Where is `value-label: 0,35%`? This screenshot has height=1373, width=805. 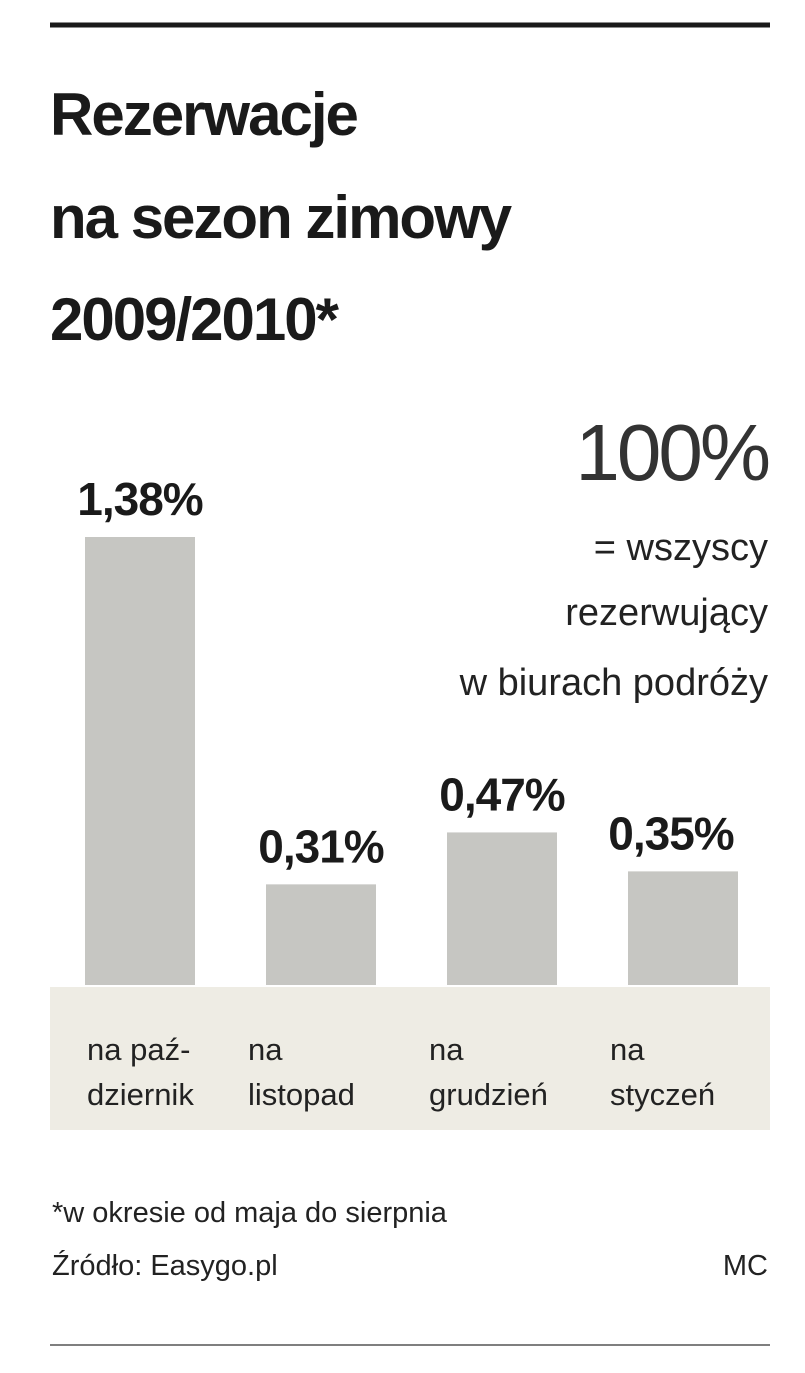 value-label: 0,35% is located at coordinates (671, 833).